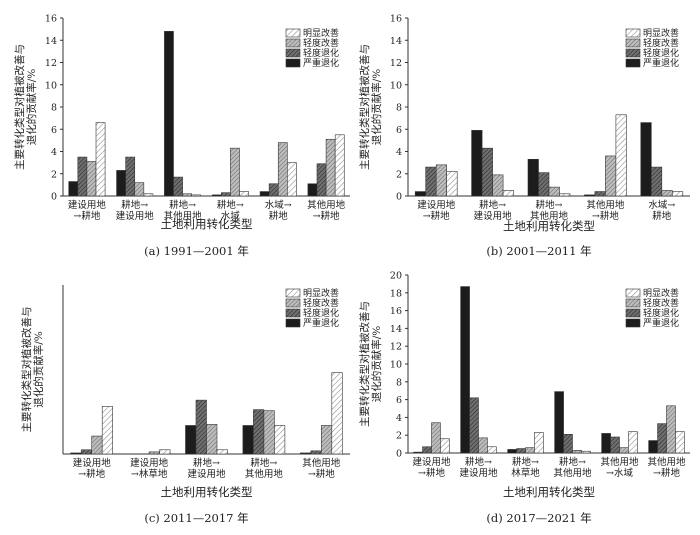 This screenshot has width=700, height=535. Describe the element at coordinates (399, 418) in the screenshot. I see `y-tick-label: 4` at that location.